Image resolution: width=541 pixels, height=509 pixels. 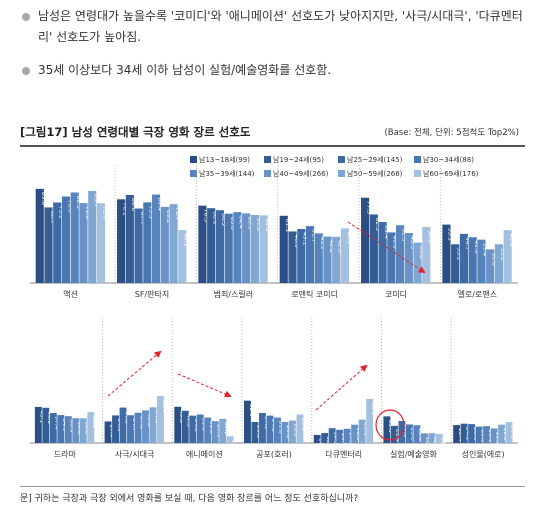 I want to click on data-label: 48.1, so click(x=186, y=240).